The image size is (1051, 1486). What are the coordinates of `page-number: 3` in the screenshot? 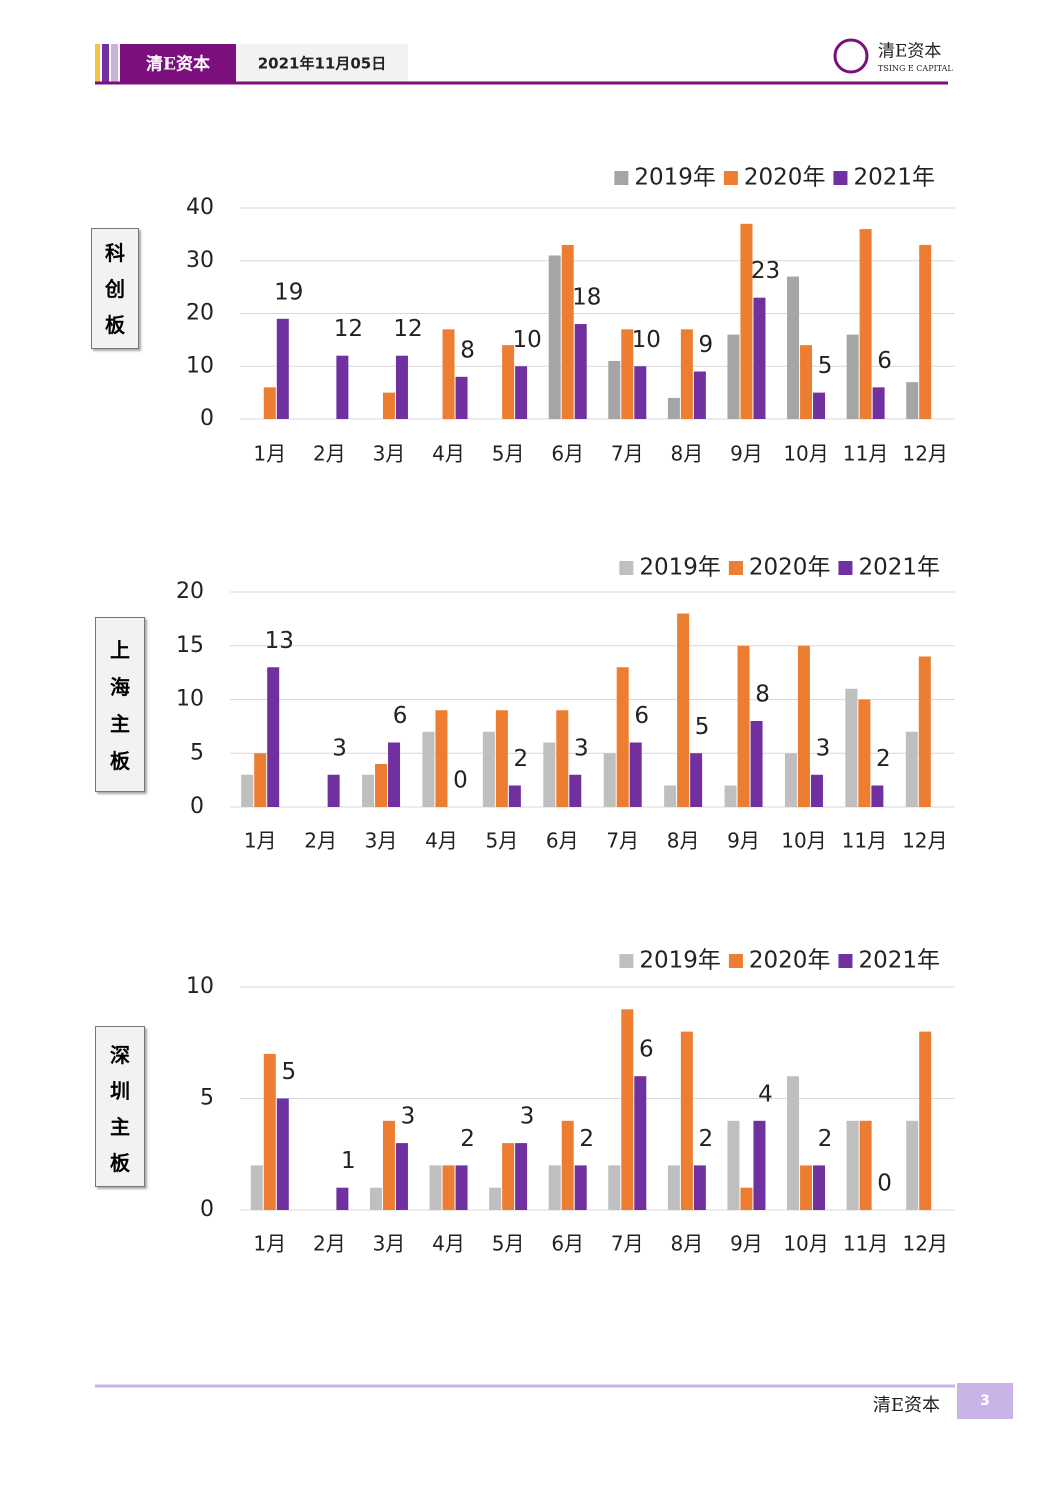 It's located at (985, 1401).